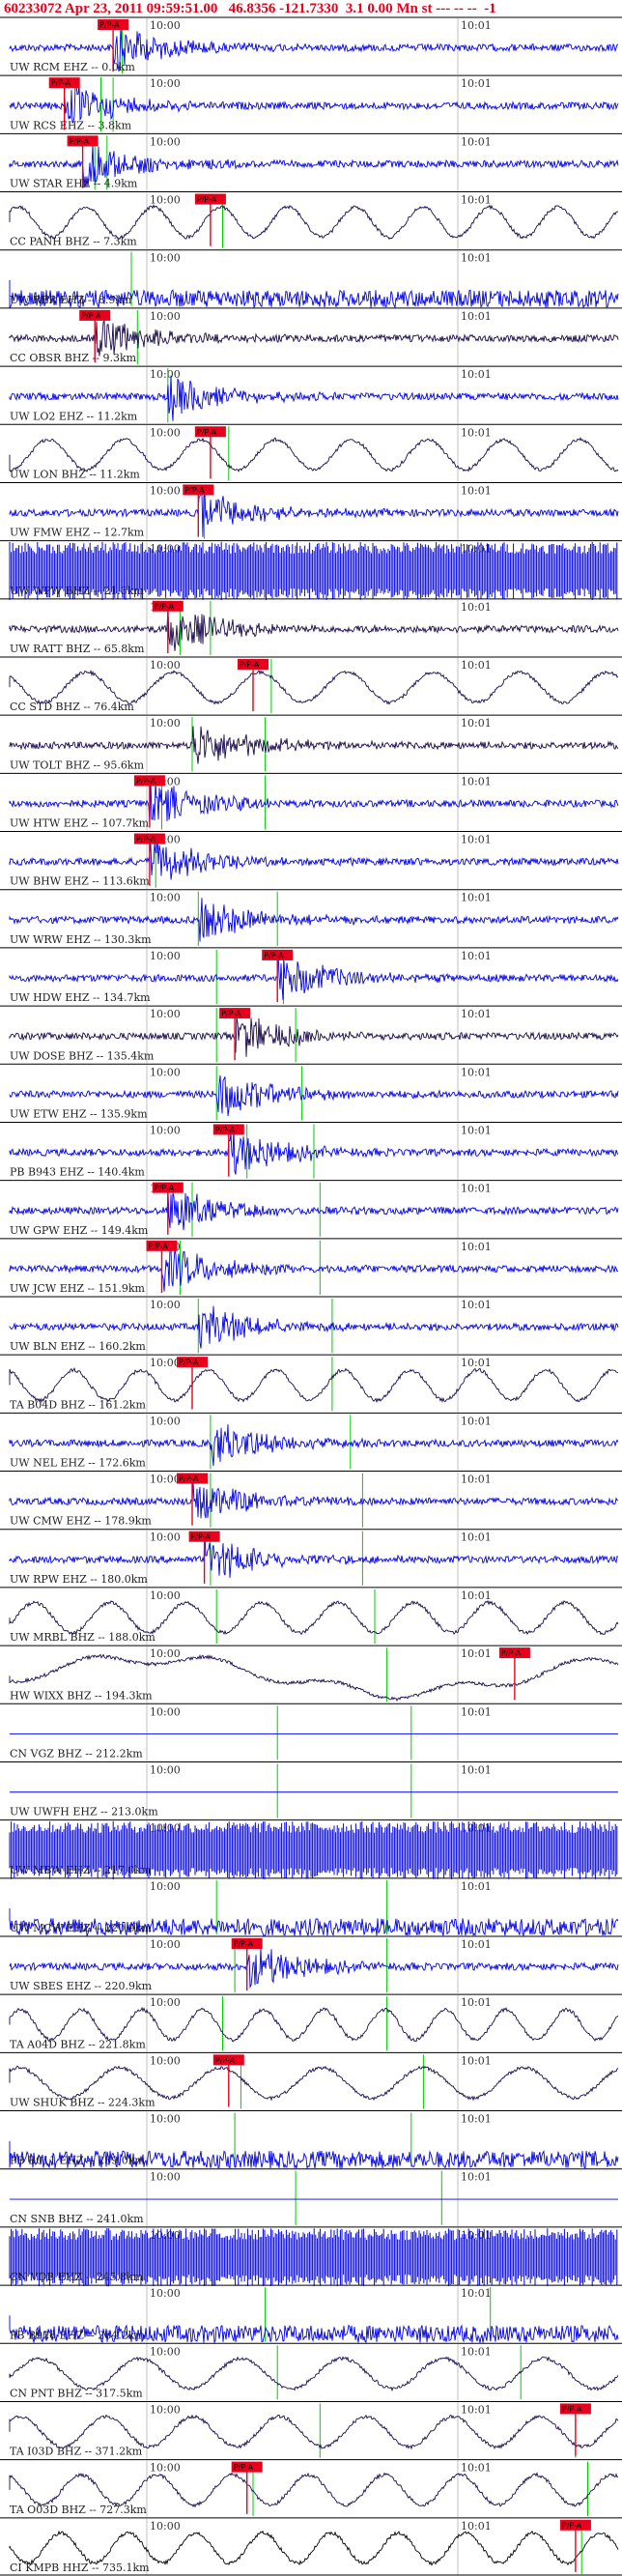 The width and height of the screenshot is (622, 2576). What do you see at coordinates (78, 649) in the screenshot?
I see `station-label: UW RATT BHZ -- 65.8km` at bounding box center [78, 649].